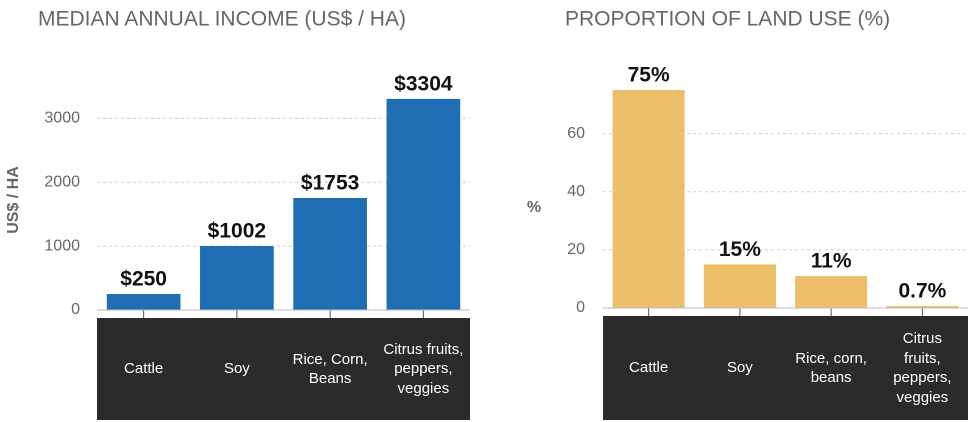 This screenshot has width=970, height=422. I want to click on value-label: $250, so click(143, 279).